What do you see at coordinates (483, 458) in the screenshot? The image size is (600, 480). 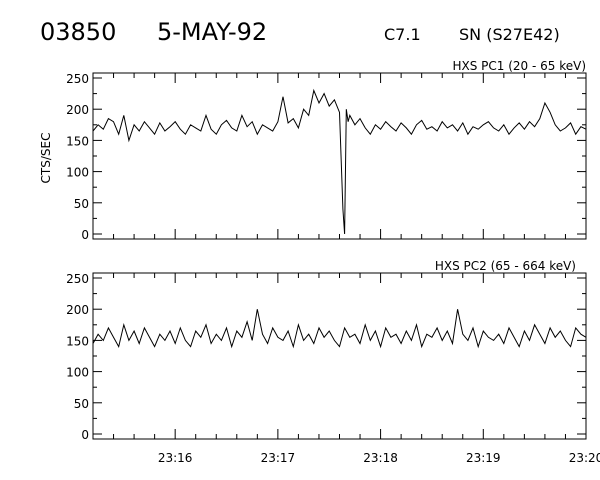 I see `x-tick-label: 23:19` at bounding box center [483, 458].